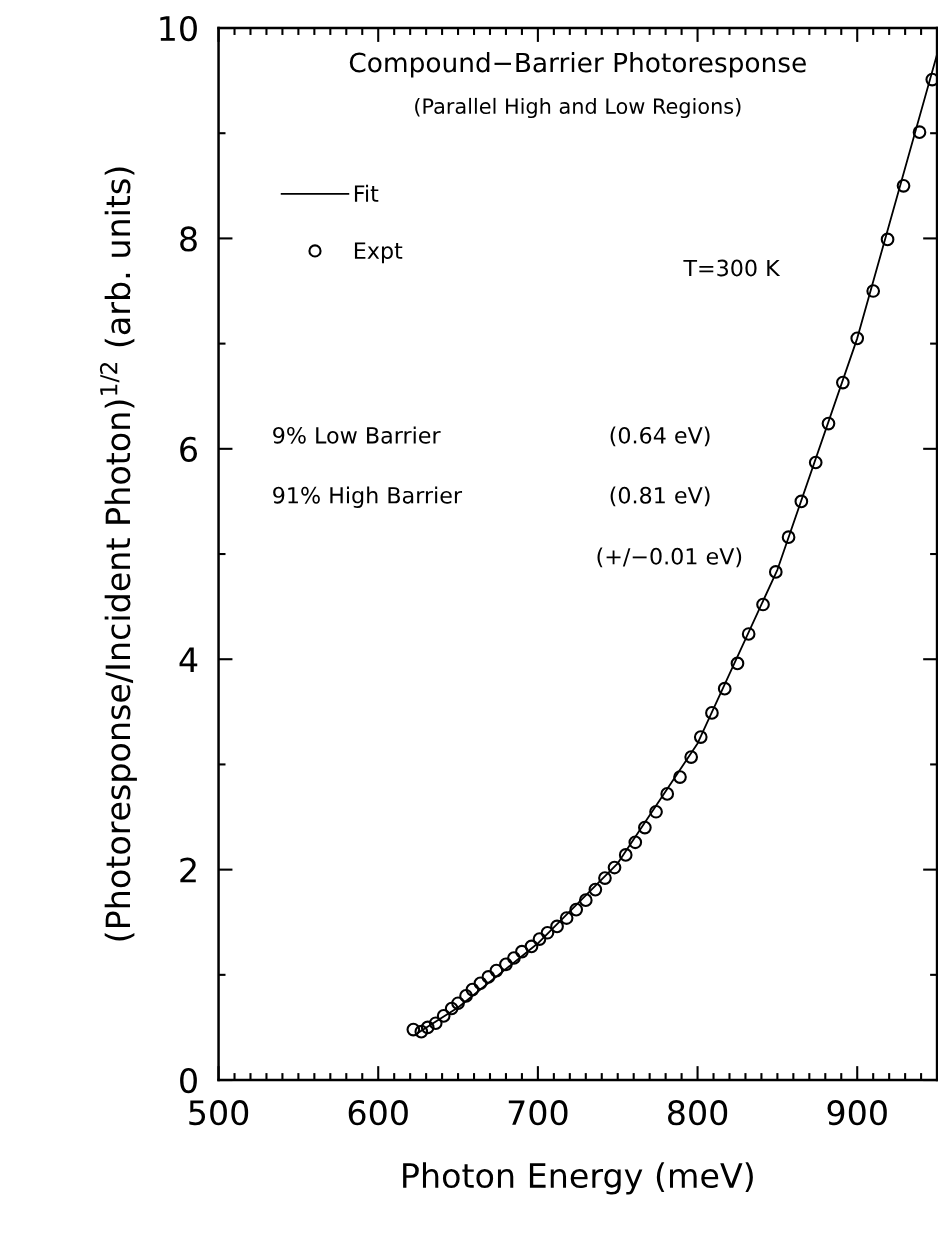 Image resolution: width=938 pixels, height=1245 pixels. I want to click on x-tick-label: 500, so click(219, 1113).